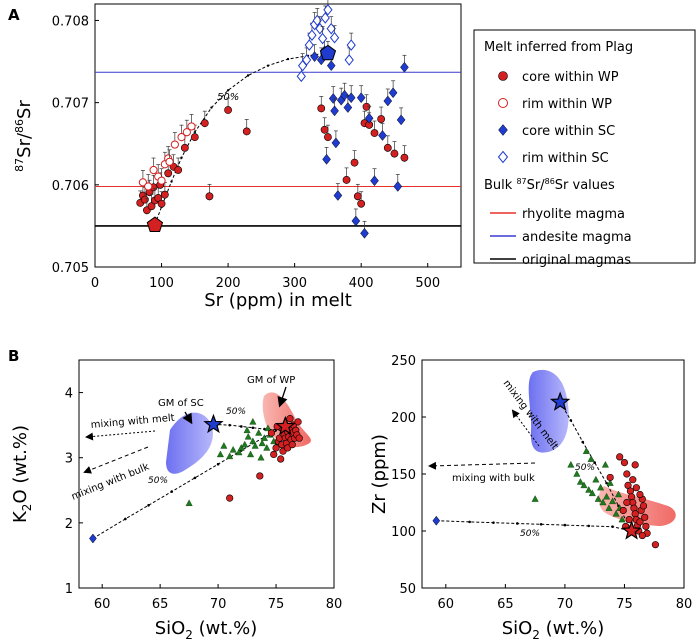 Image resolution: width=699 pixels, height=641 pixels. I want to click on mixing-curve, so click(239, 138).